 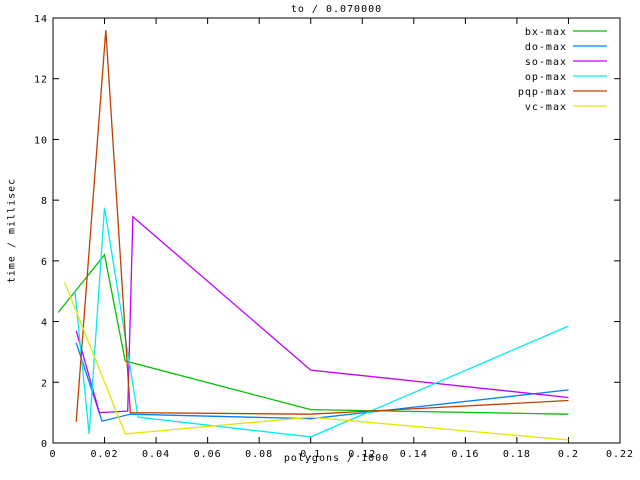 I want to click on x-tick-label: 0.22, so click(x=620, y=454).